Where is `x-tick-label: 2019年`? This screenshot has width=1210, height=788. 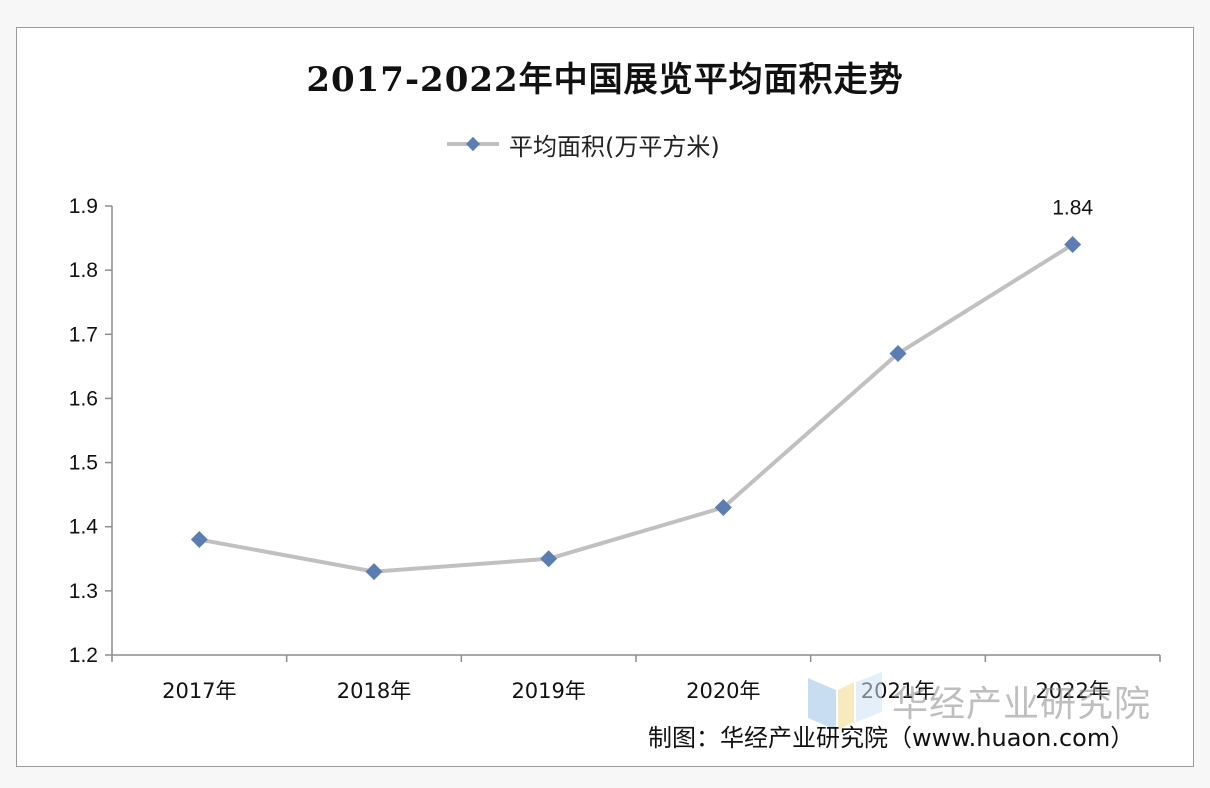 x-tick-label: 2019年 is located at coordinates (548, 691).